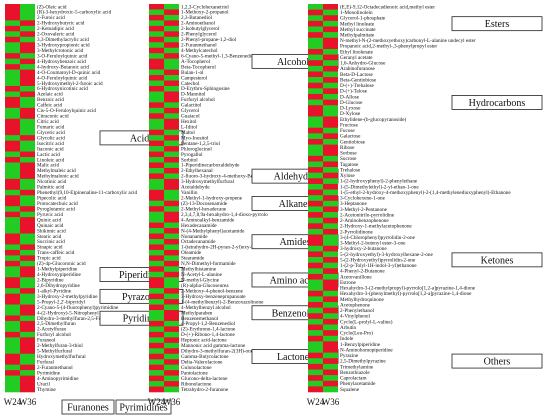 This screenshot has width=550, height=419. Describe the element at coordinates (52, 6) in the screenshot. I see `row-label: (Z)-Oleic acid` at that location.